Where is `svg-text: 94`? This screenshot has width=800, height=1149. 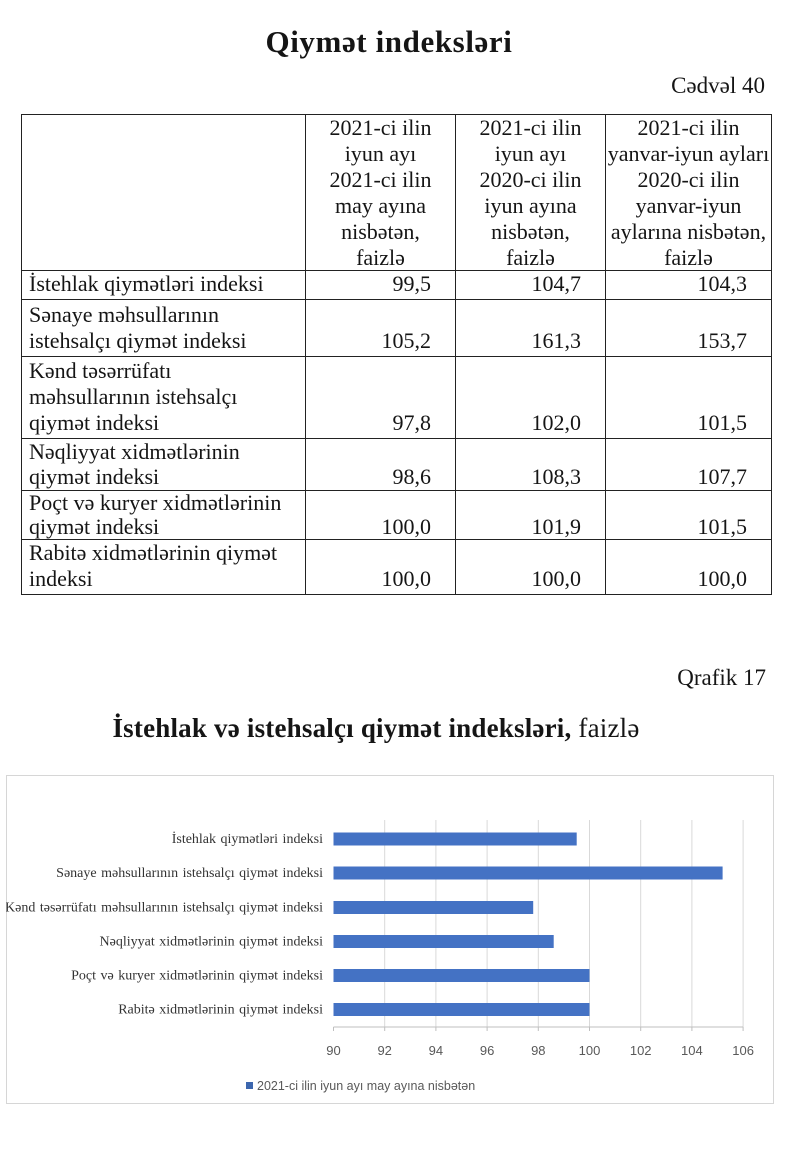 svg-text: 94 is located at coordinates (436, 1050).